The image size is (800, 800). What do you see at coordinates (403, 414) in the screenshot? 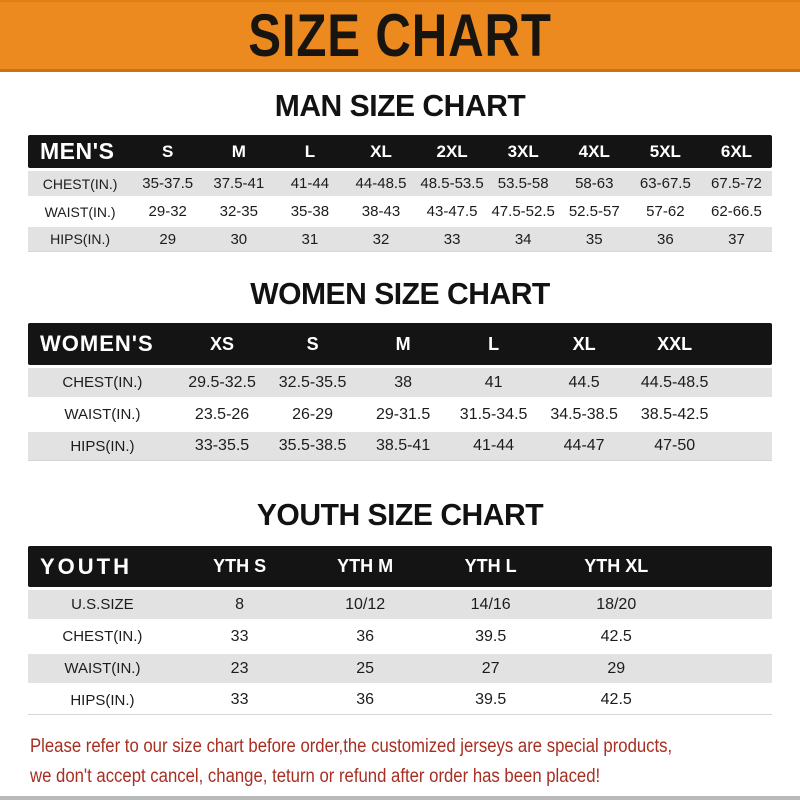
I see `cell-value: 29-31.5` at bounding box center [403, 414].